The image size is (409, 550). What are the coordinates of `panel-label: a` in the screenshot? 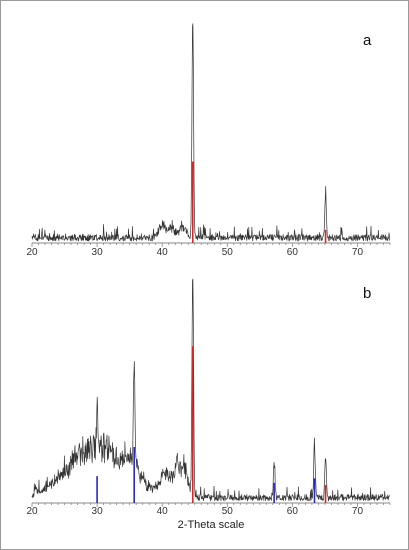 It's located at (367, 40).